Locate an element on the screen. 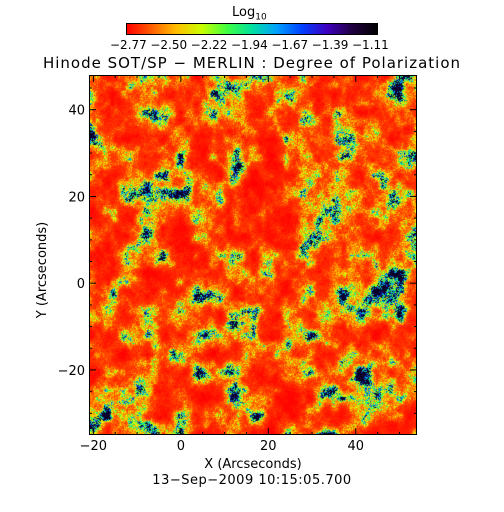 The image size is (504, 512). colorbar-title-sub: 10 is located at coordinates (261, 17).